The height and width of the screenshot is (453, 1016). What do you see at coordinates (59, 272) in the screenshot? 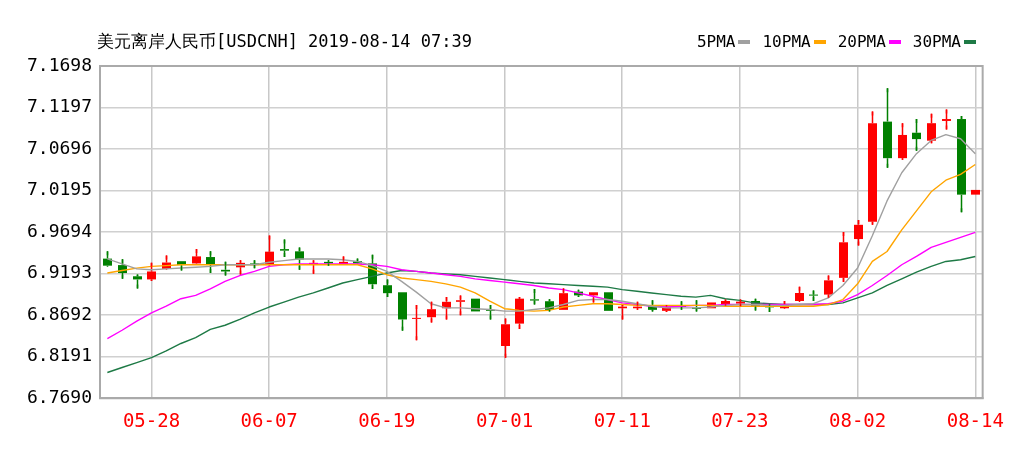
I see `y-tick-label: 6.9193` at bounding box center [59, 272].